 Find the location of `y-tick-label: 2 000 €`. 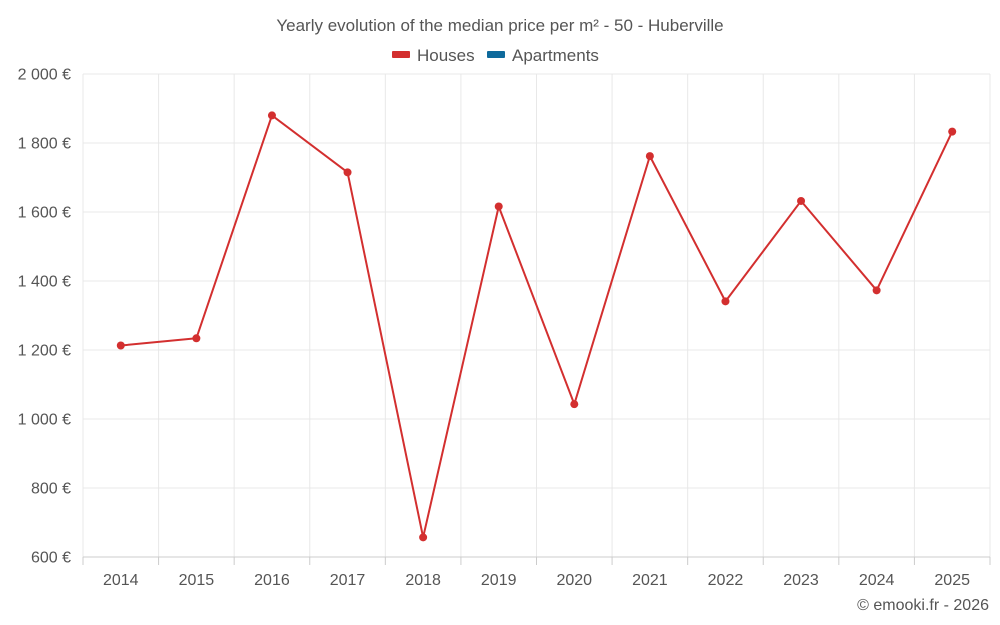

y-tick-label: 2 000 € is located at coordinates (44, 75).